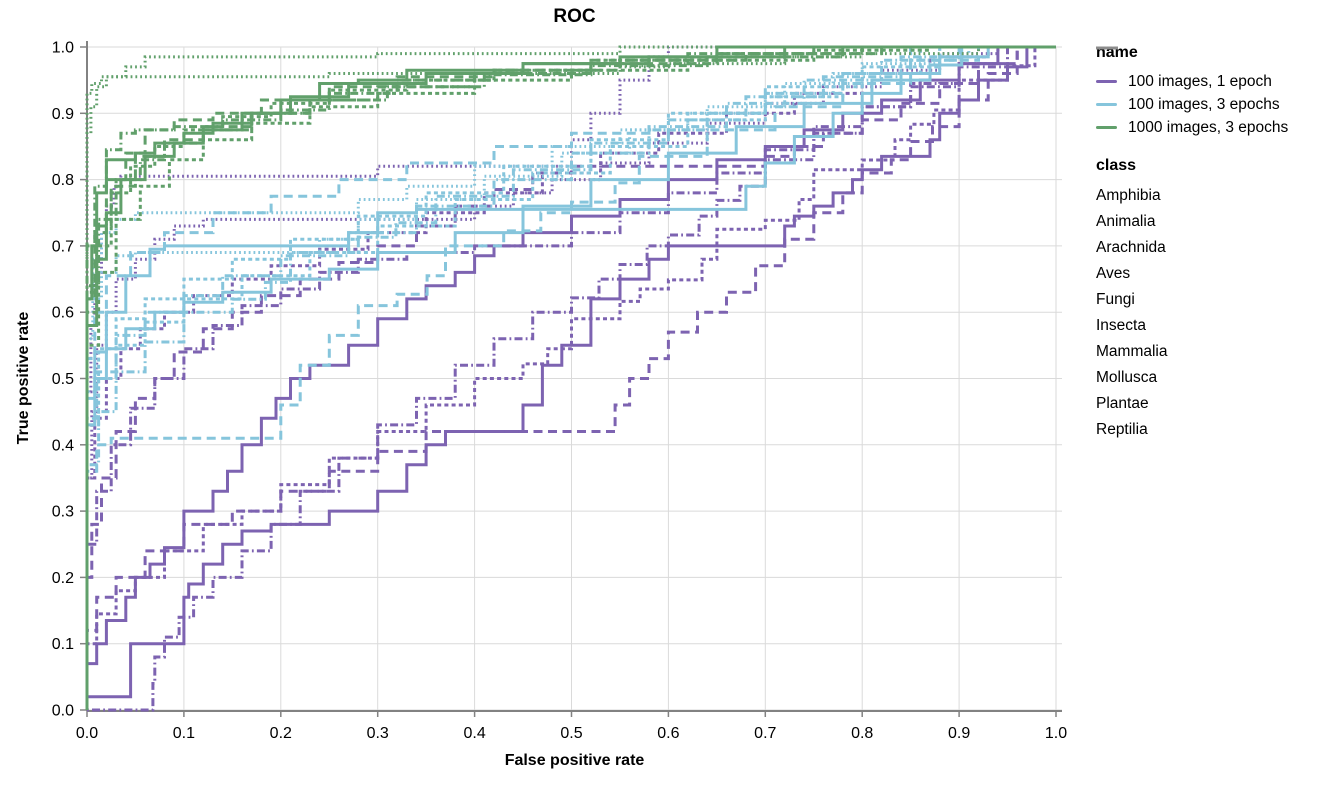 This screenshot has height=788, width=1338. I want to click on y-tick-label: 0.4, so click(63, 445).